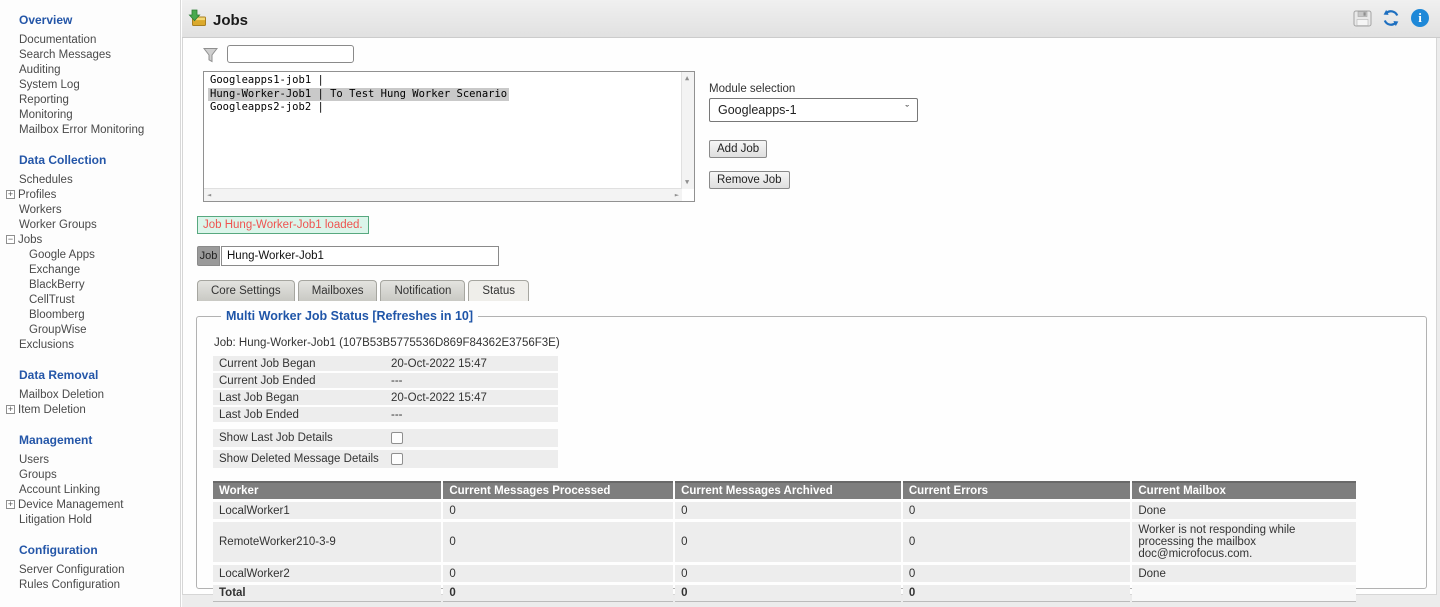 Image resolution: width=1440 pixels, height=607 pixels. What do you see at coordinates (397, 458) in the screenshot?
I see `show-deleted-message-details-checkbox` at bounding box center [397, 458].